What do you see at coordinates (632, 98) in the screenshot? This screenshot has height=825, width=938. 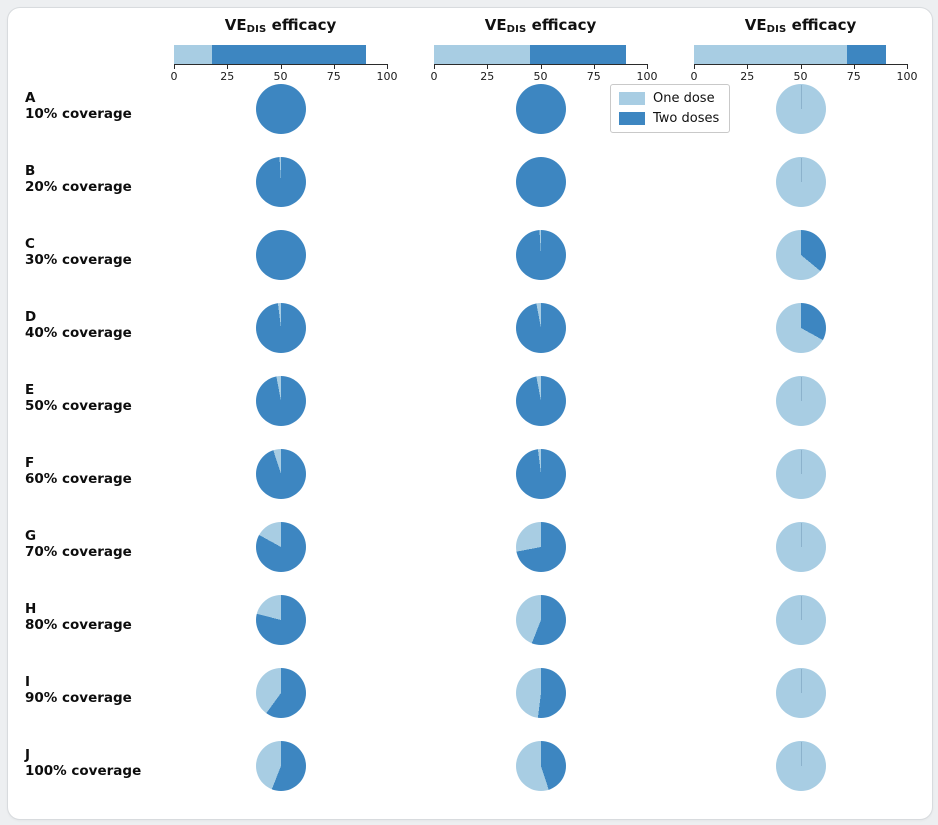 I see `one-dose-swatch-icon` at bounding box center [632, 98].